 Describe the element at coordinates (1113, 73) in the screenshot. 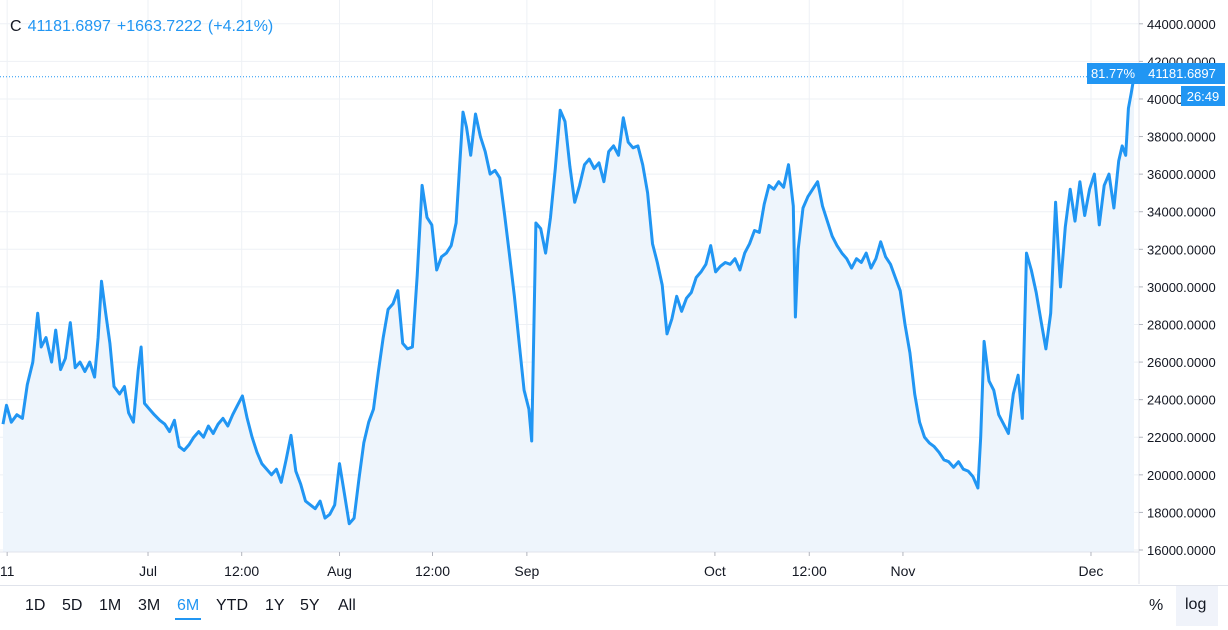

I see `last-price-percent: 81.77%` at that location.